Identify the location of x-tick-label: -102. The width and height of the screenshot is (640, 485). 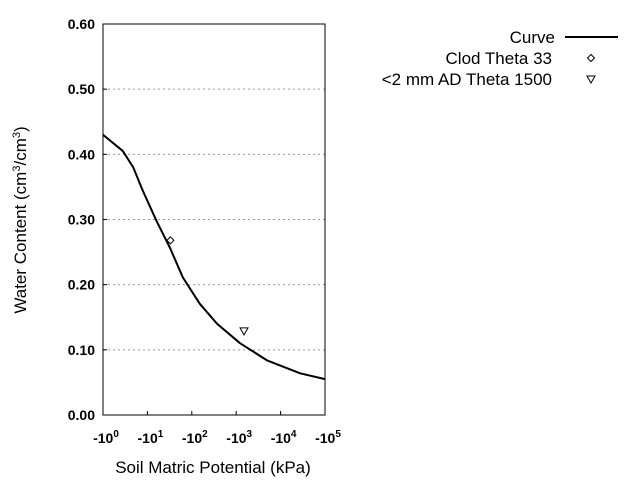
(195, 437).